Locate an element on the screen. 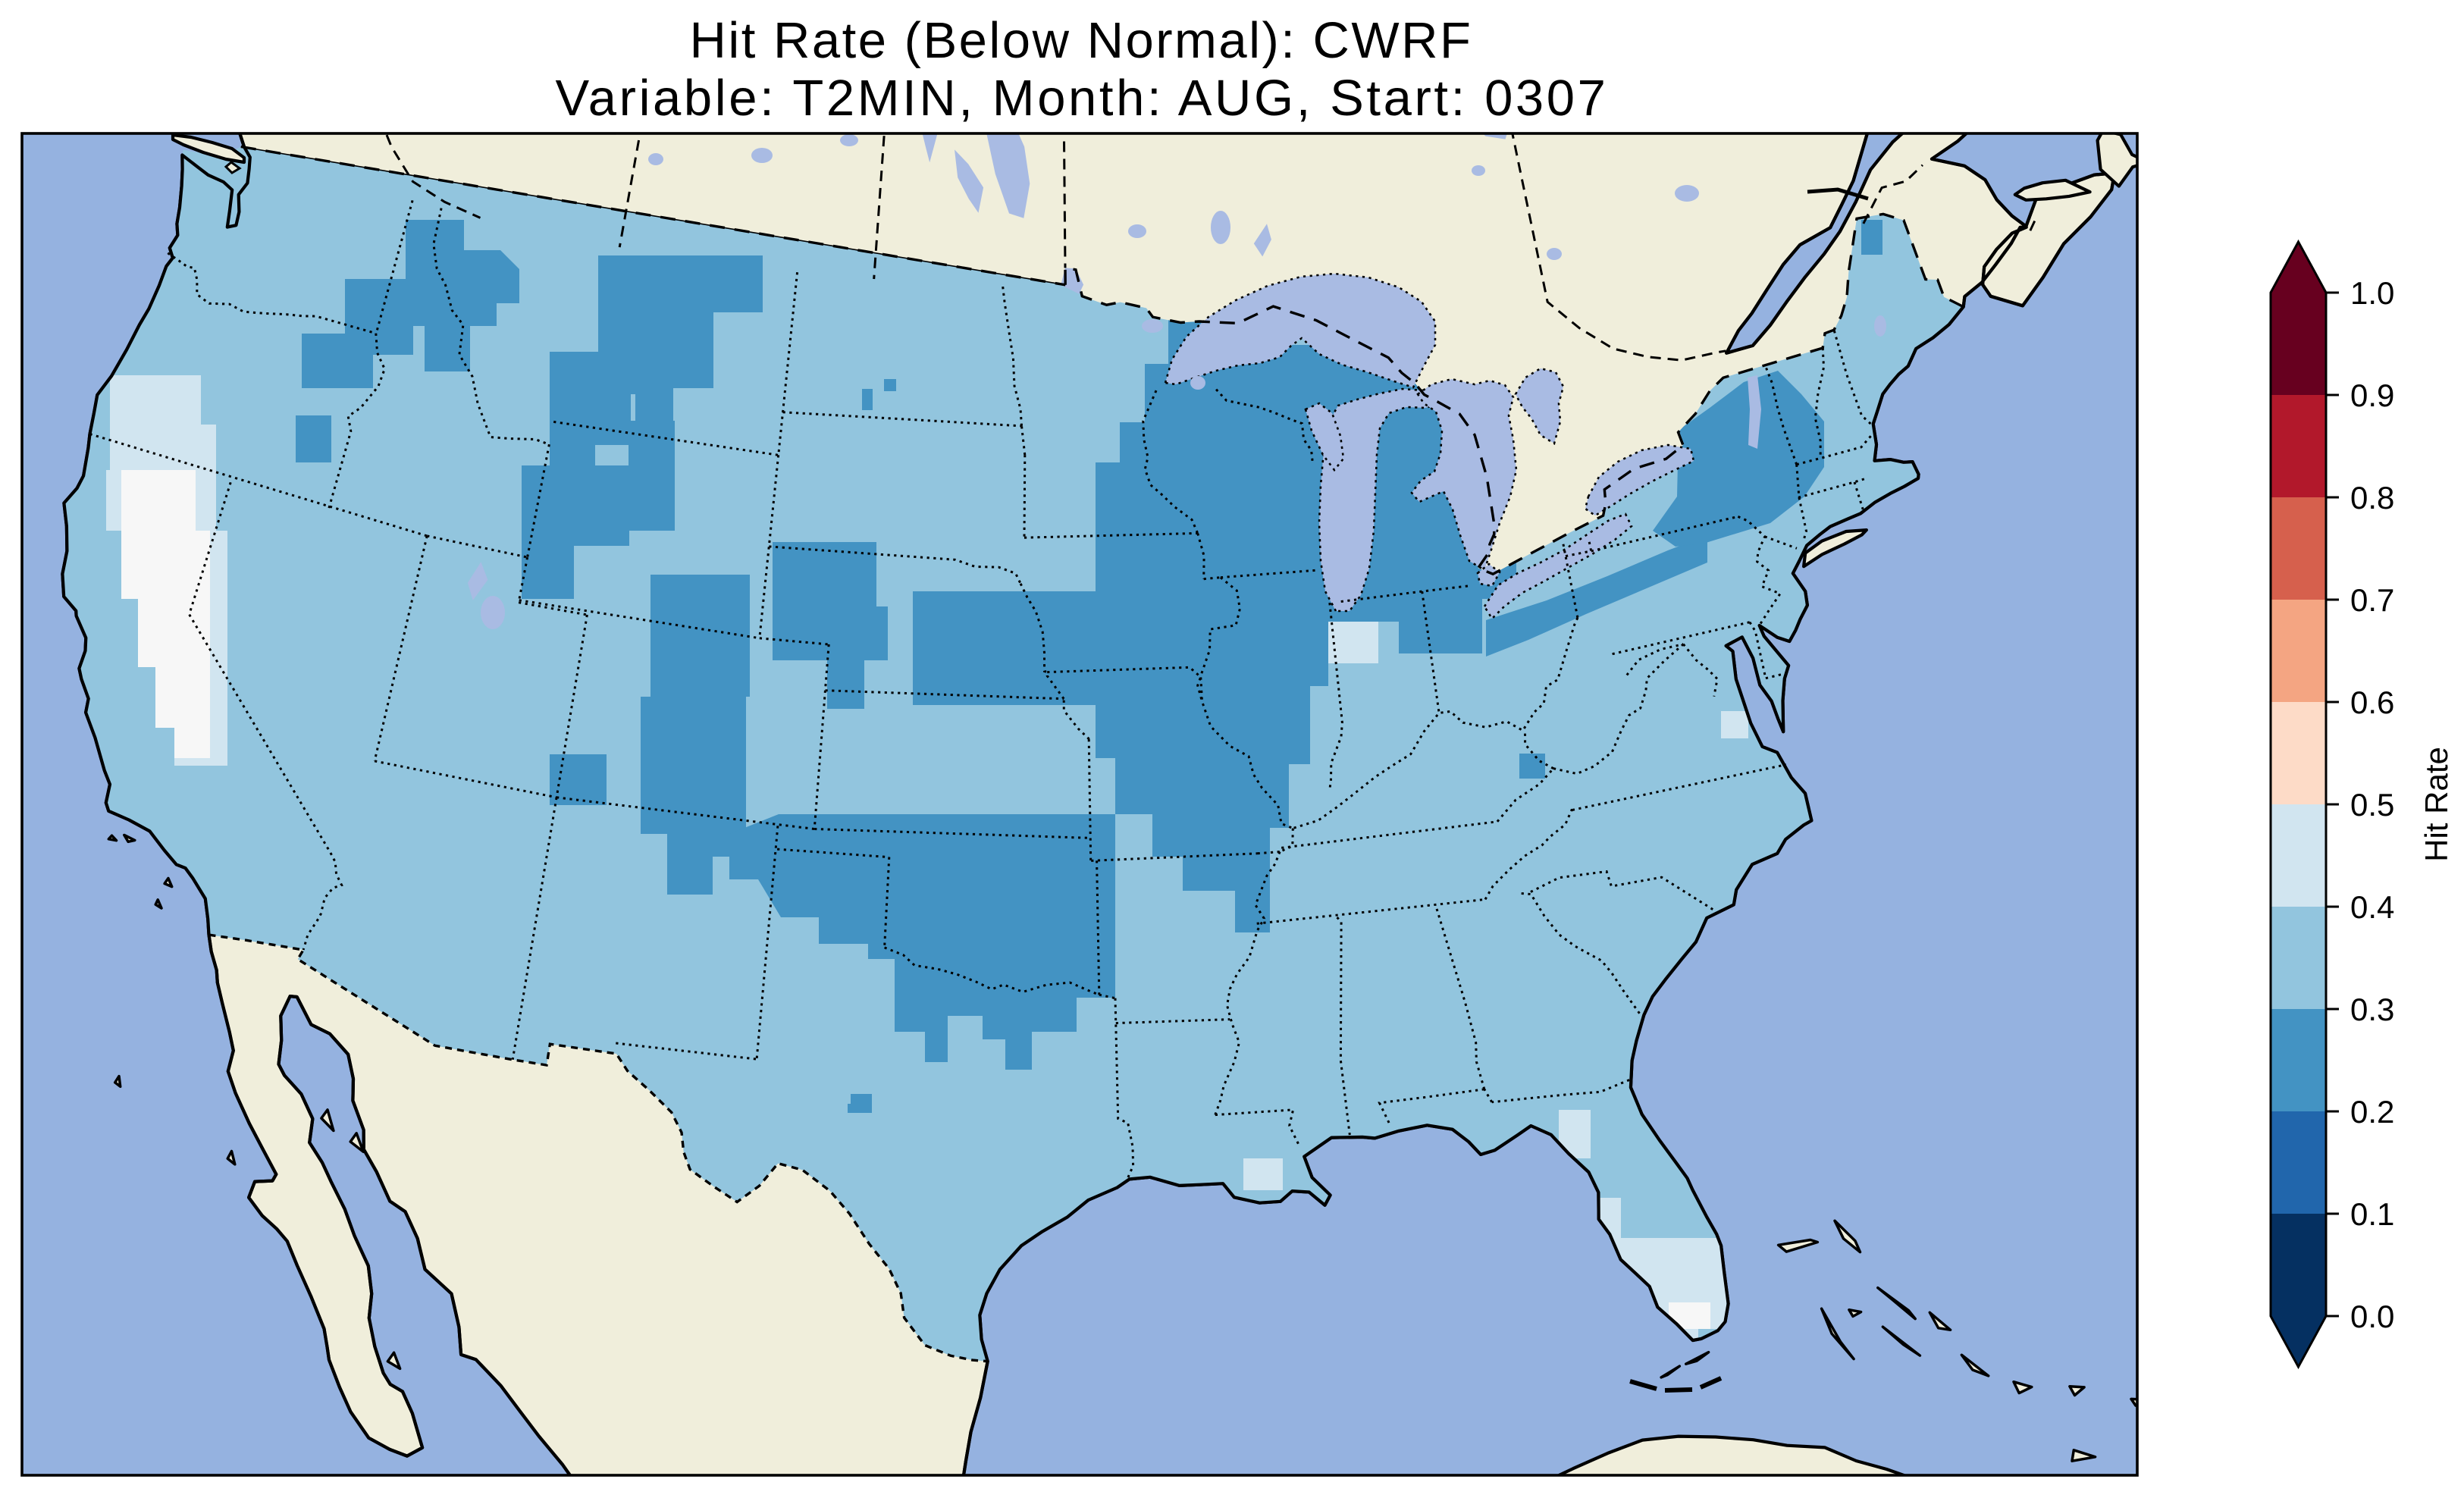  svg-text: 0.2 is located at coordinates (2372, 1112).